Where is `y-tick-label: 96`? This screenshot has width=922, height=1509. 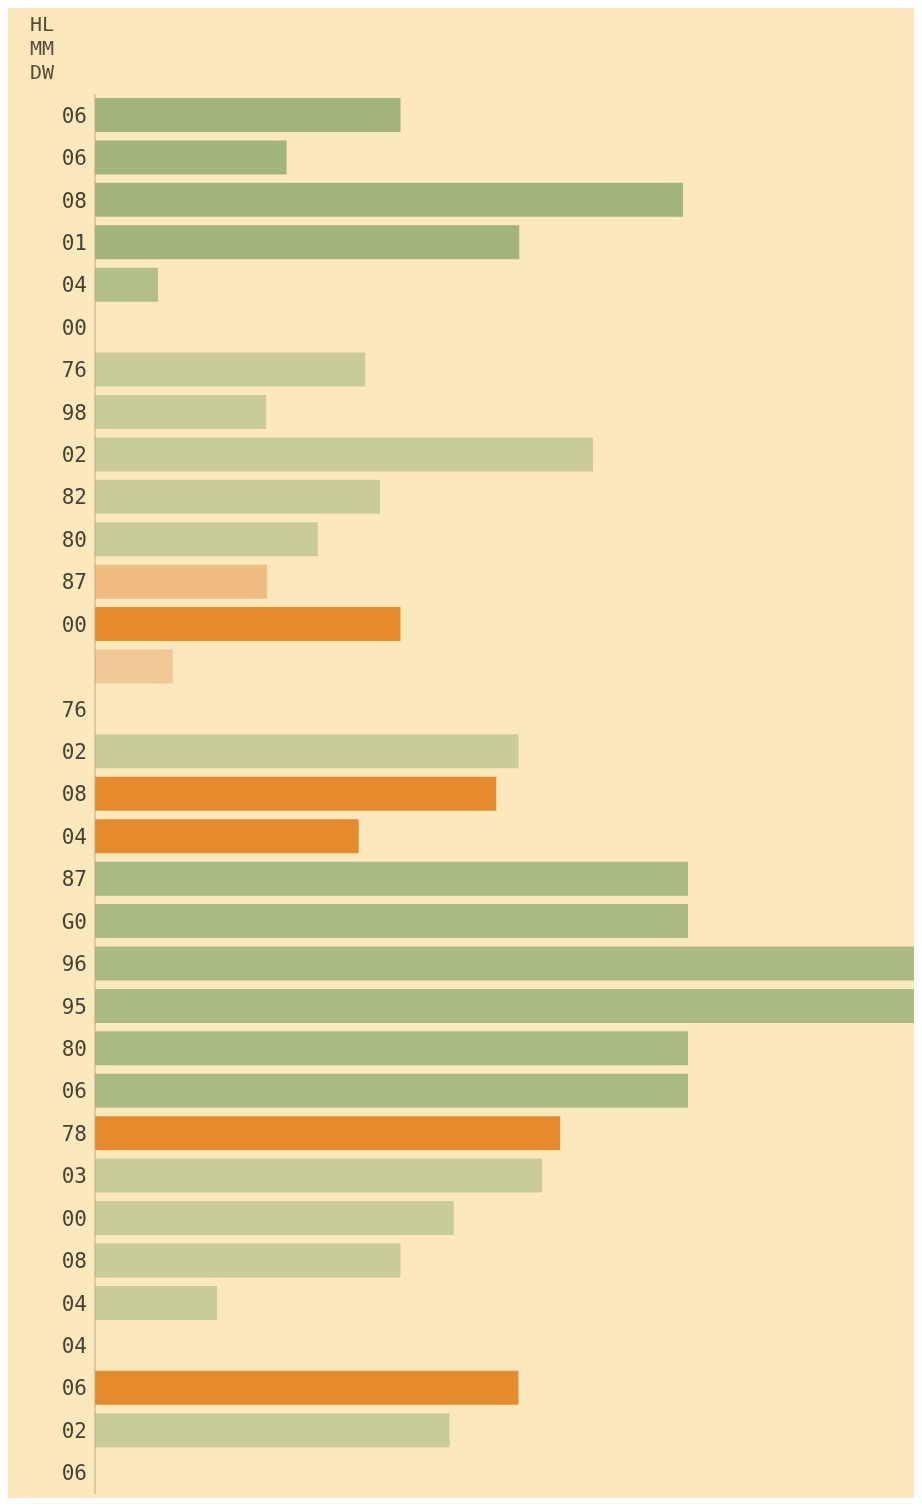
y-tick-label: 96 is located at coordinates (74, 964).